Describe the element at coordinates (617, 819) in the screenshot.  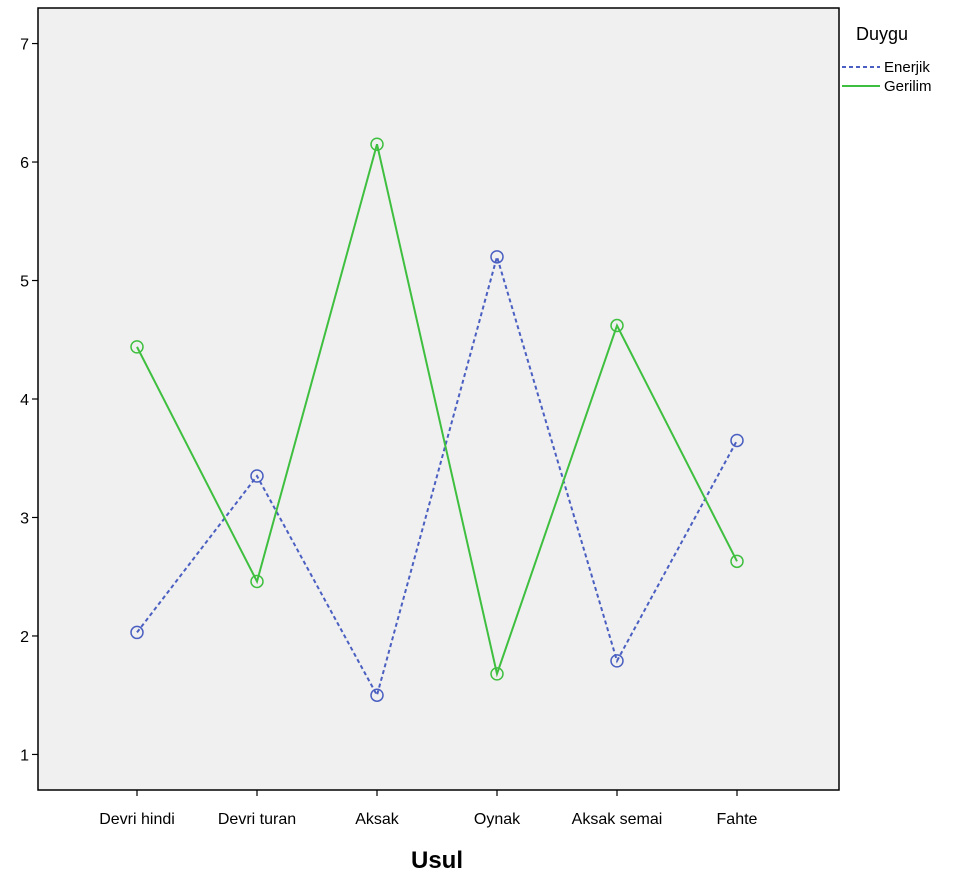
I see `x-tick-label: Aksak semai` at that location.